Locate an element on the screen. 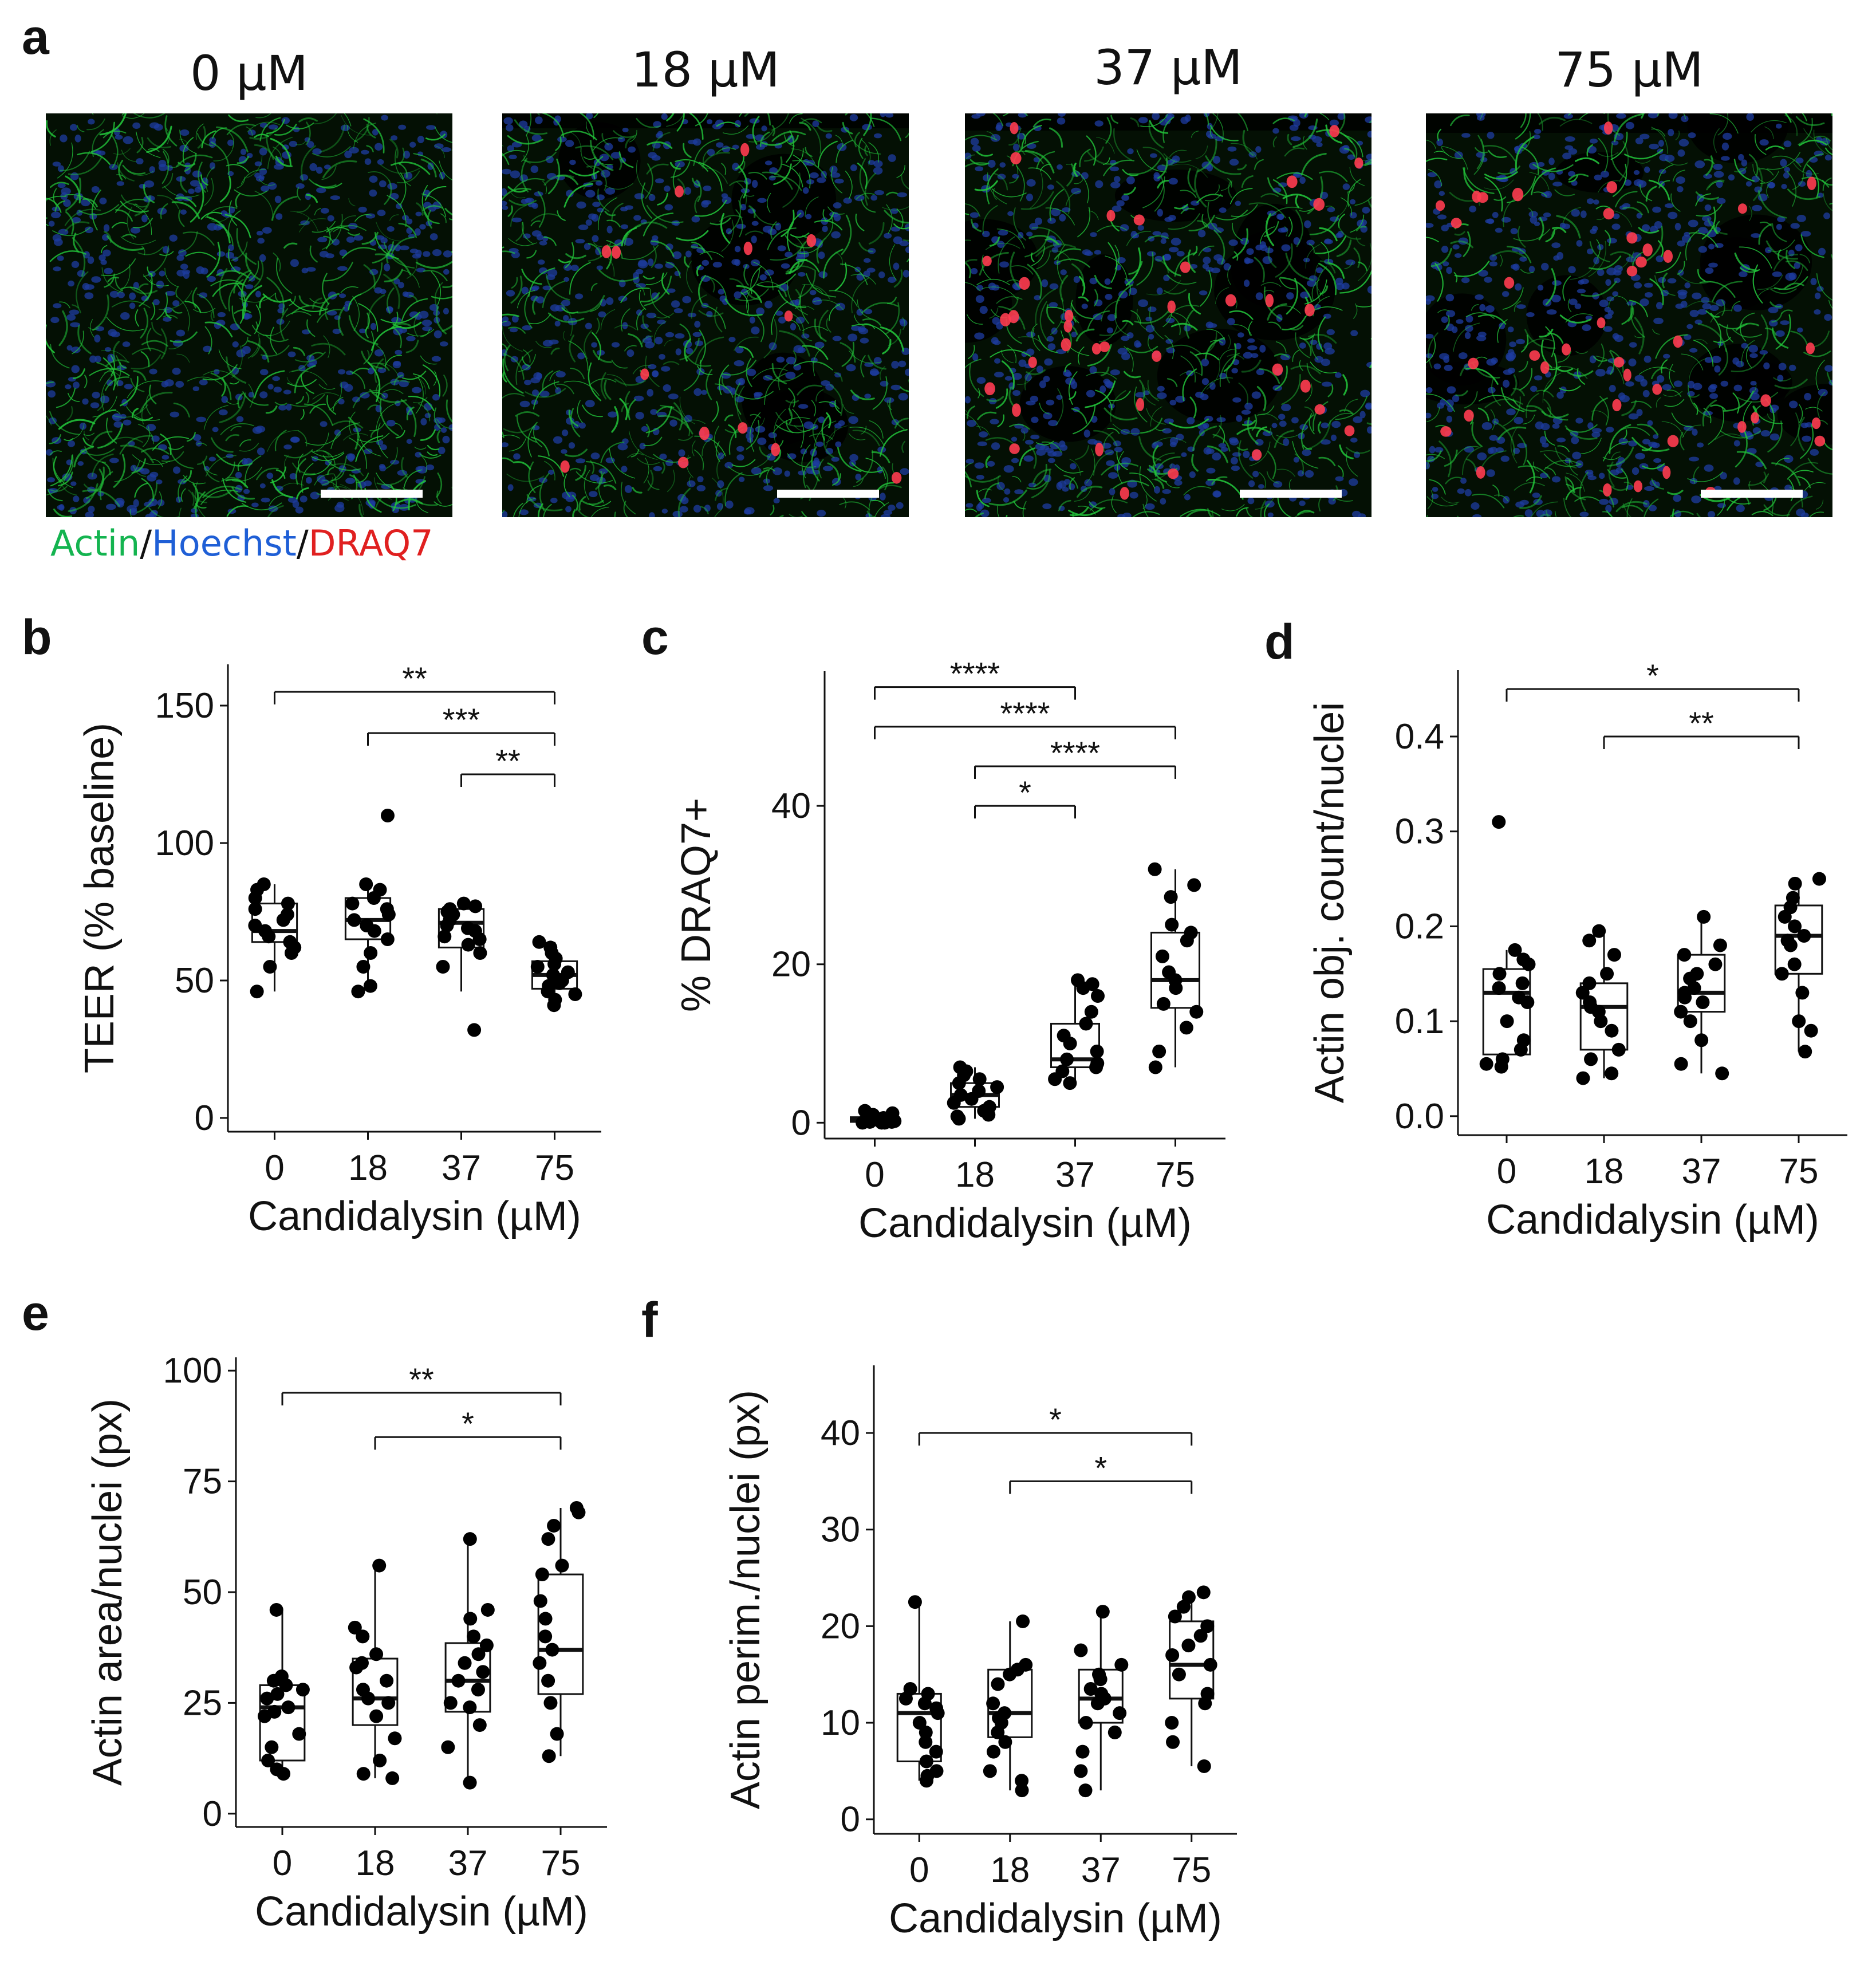  micrograph-top-gap is located at coordinates (705, 120).